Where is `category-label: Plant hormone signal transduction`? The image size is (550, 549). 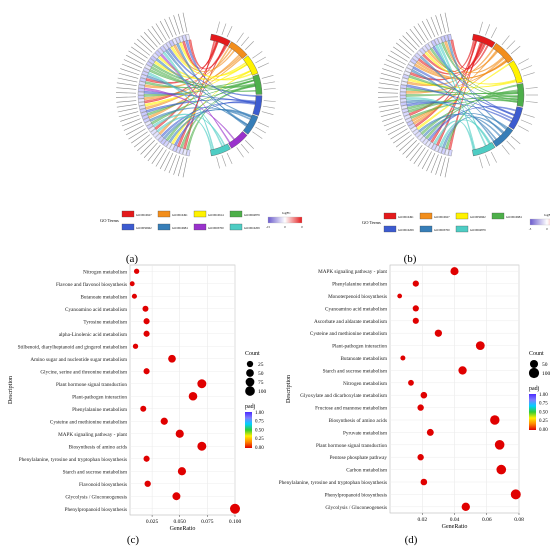
category-label: Plant hormone signal transduction is located at coordinates (351, 446).